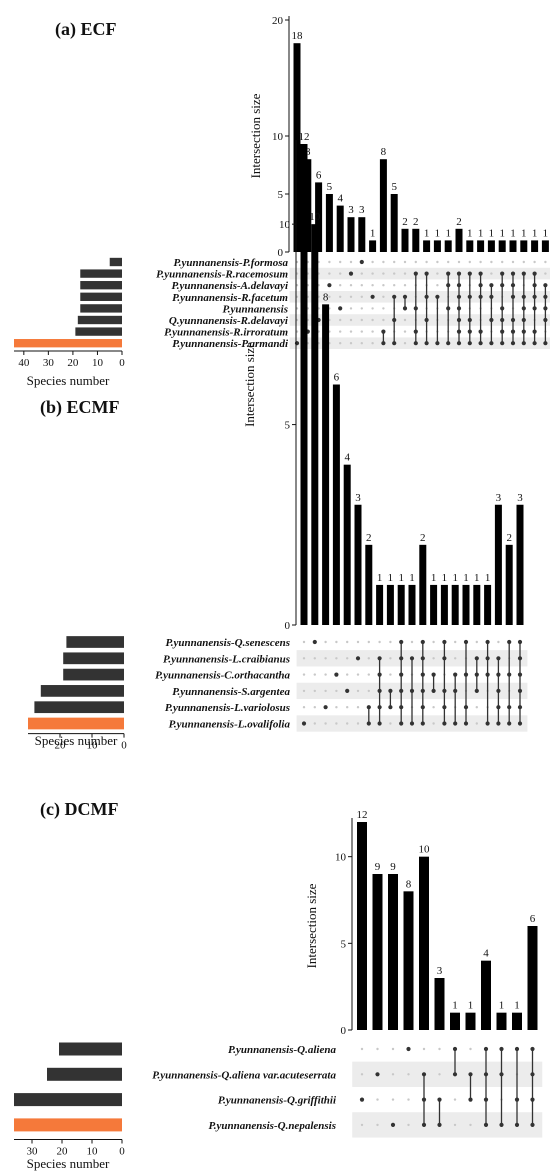 The height and width of the screenshot is (1175, 550). I want to click on set-name-label: P.yunnanensis-L.ovalifolia, so click(230, 725).